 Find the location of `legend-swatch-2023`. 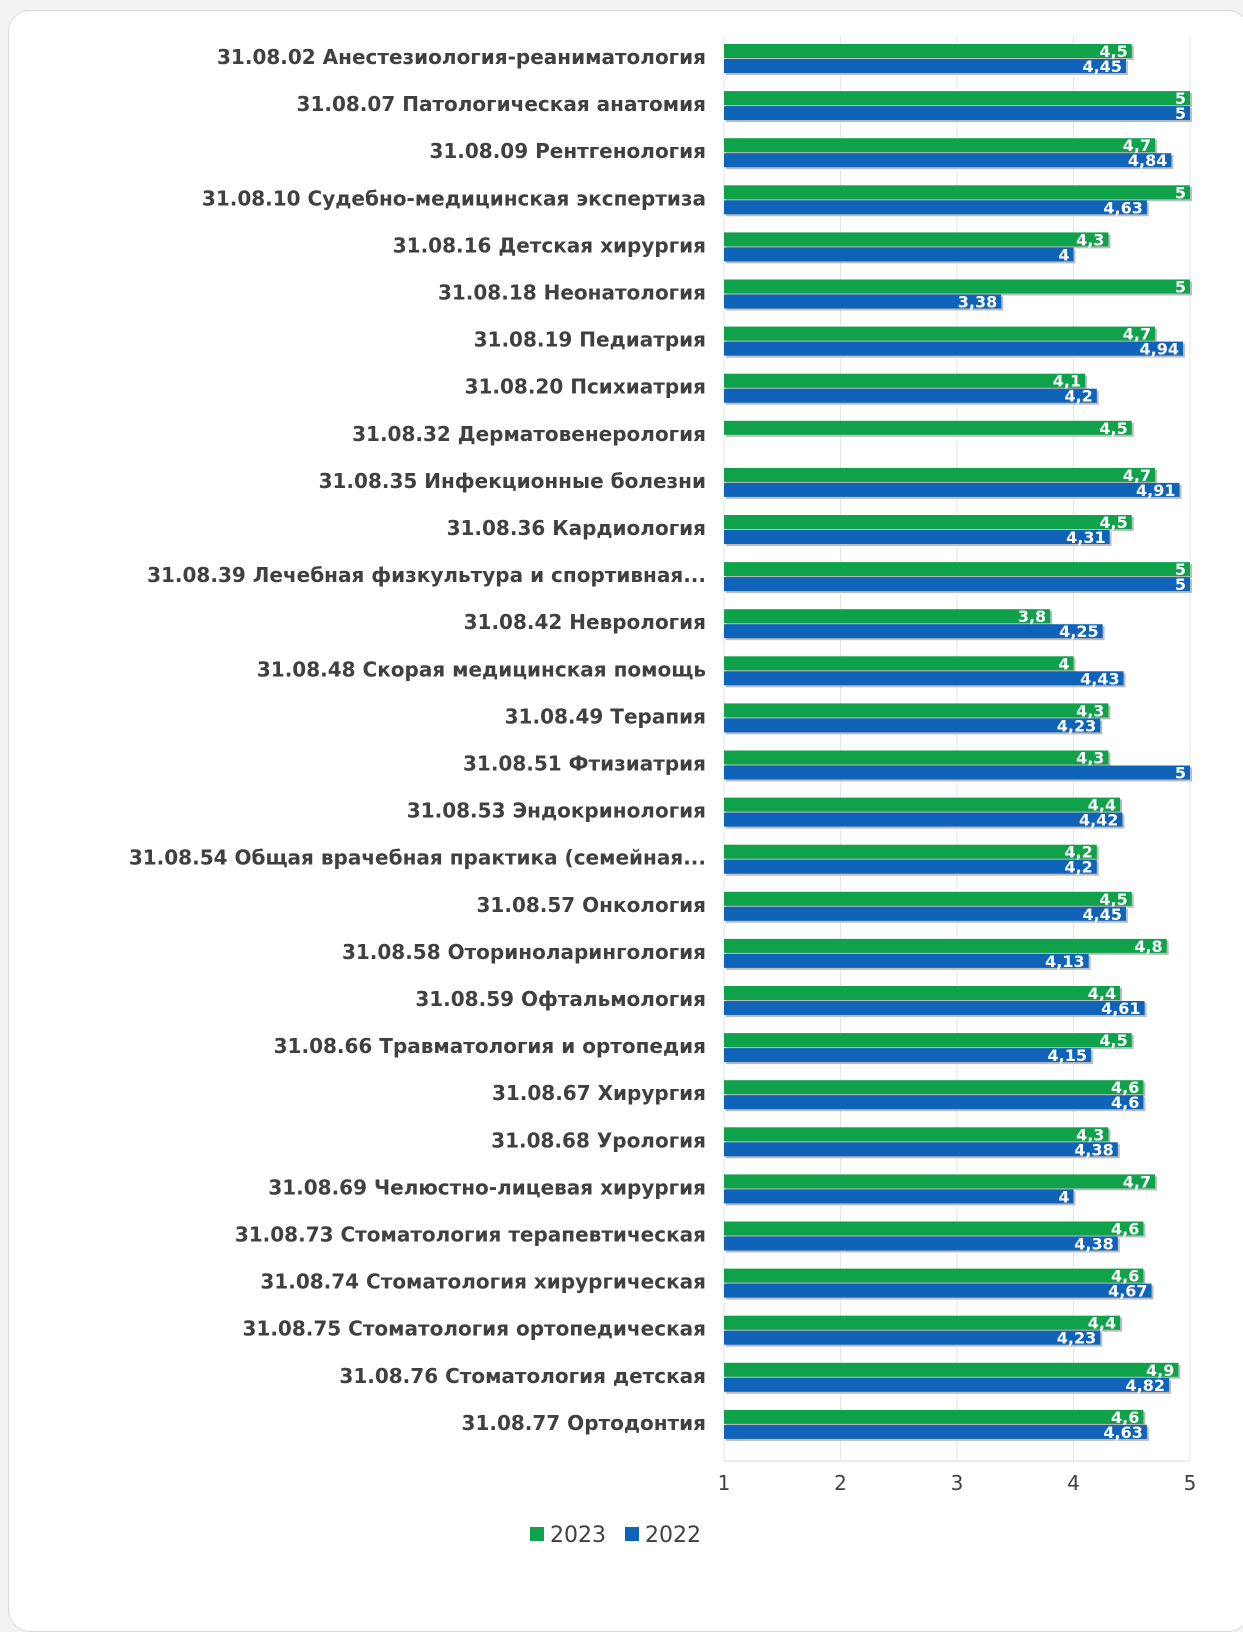

legend-swatch-2023 is located at coordinates (537, 1534).